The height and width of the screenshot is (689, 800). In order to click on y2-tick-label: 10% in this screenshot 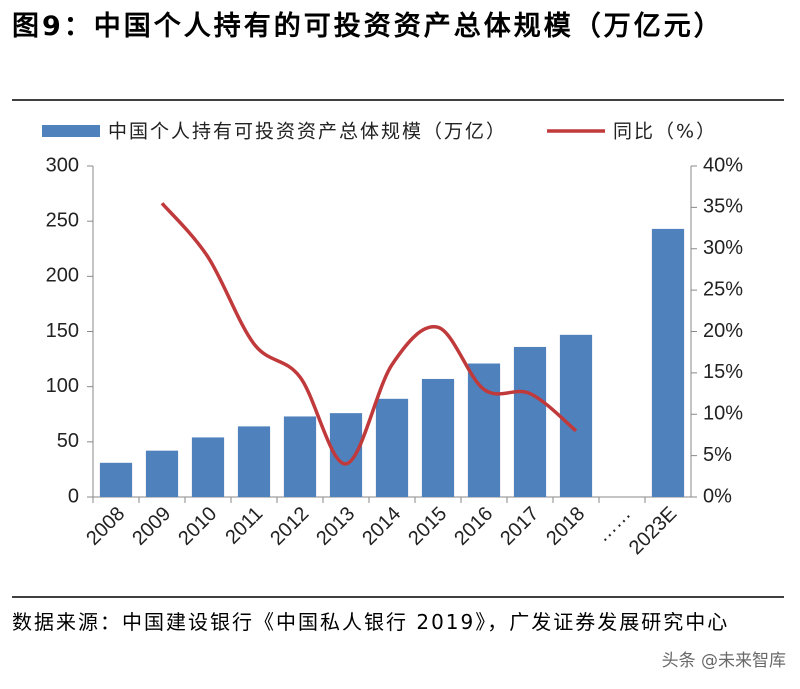, I will do `click(723, 414)`.